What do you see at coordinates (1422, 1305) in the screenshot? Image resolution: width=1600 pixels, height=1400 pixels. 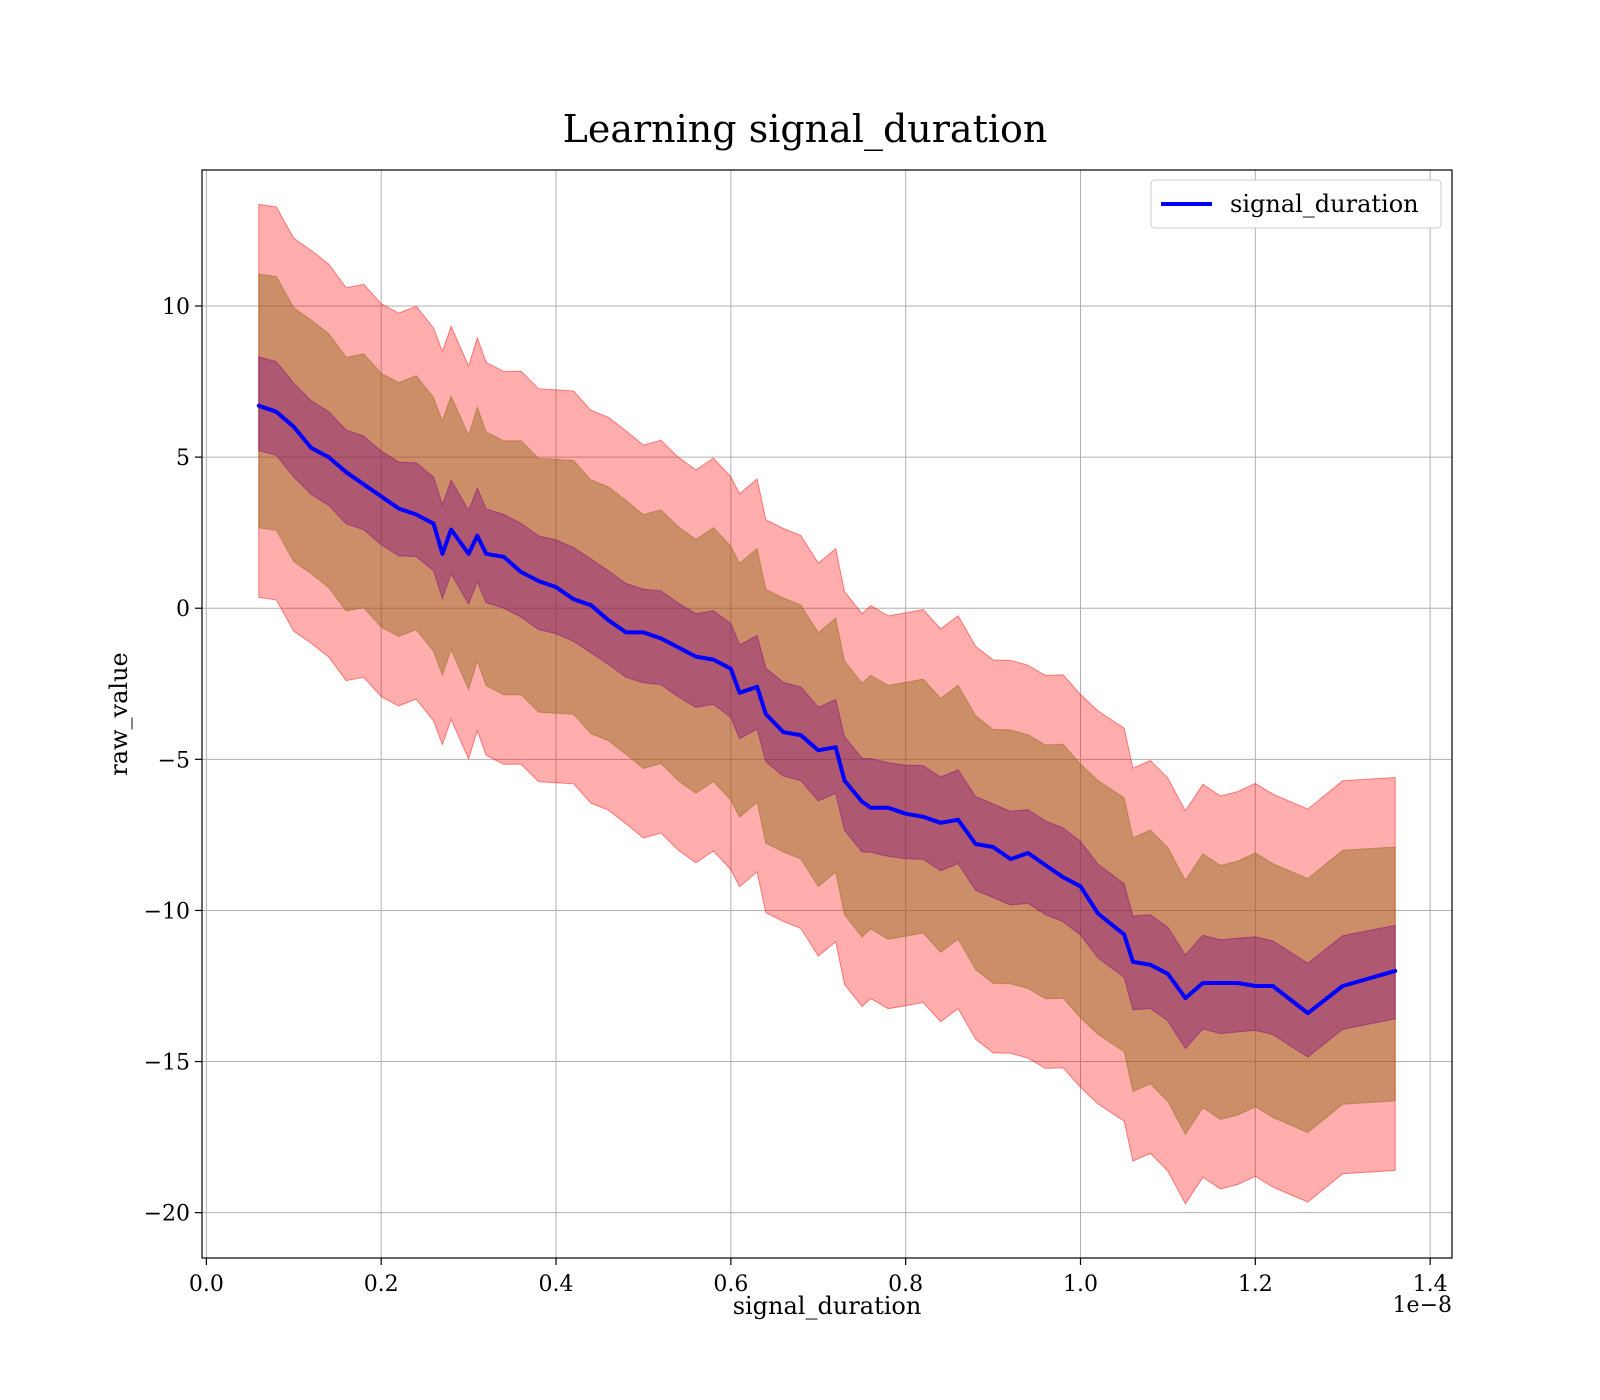 I see `x-offset-text: 1e−8` at bounding box center [1422, 1305].